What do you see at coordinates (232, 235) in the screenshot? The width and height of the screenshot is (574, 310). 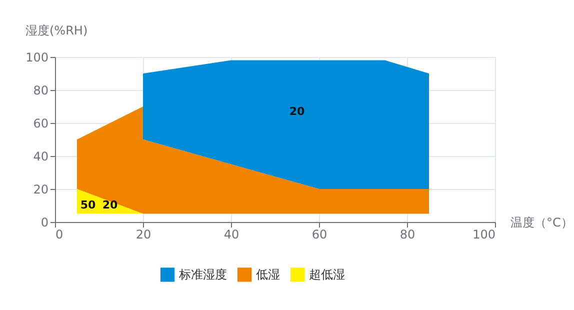 I see `x-tick-label: 40` at bounding box center [232, 235].